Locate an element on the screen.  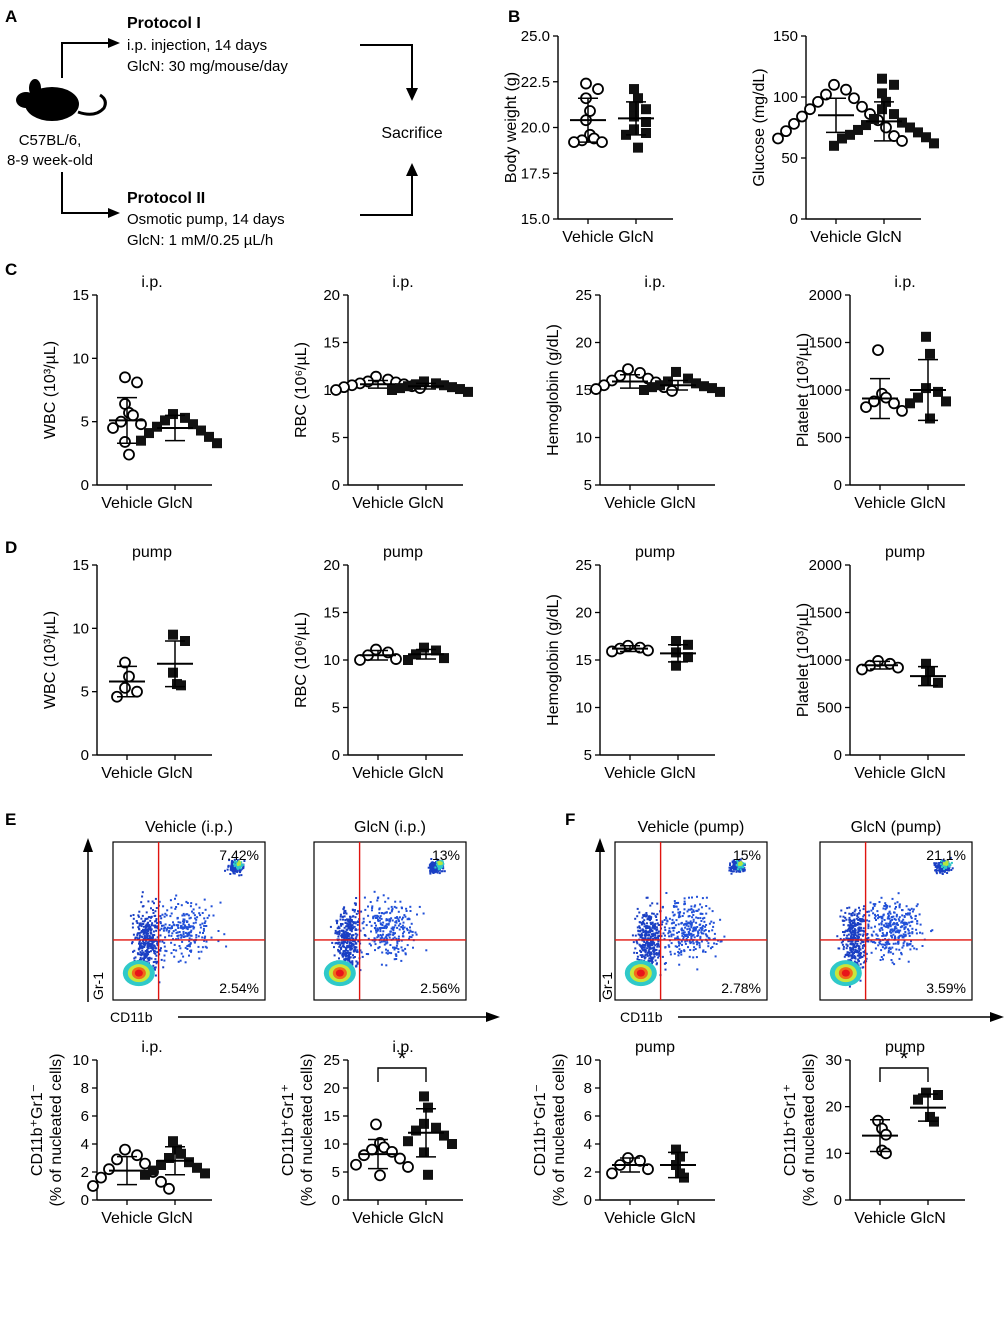
y-axis-label: Hemoglobin (g/dL) is located at coordinates (553, 660).